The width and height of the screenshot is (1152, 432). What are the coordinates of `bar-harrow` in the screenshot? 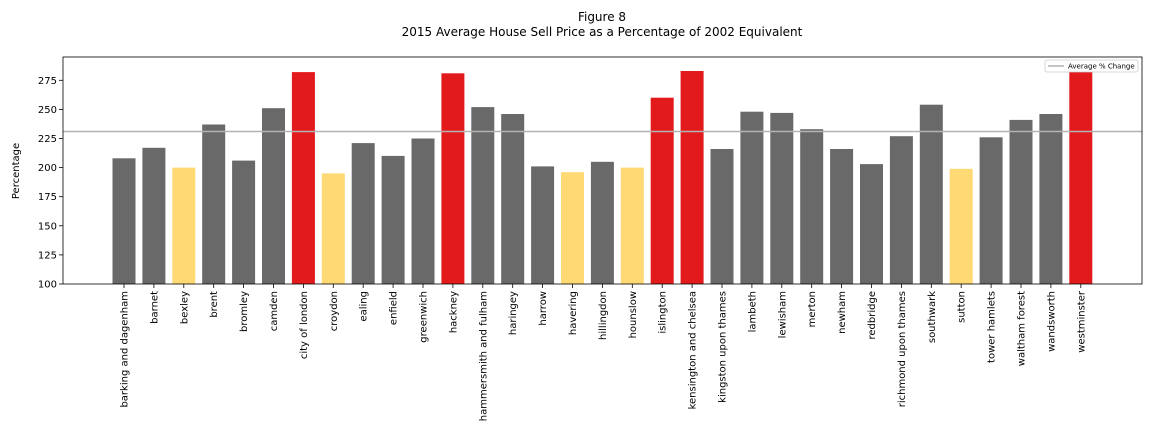 It's located at (543, 225).